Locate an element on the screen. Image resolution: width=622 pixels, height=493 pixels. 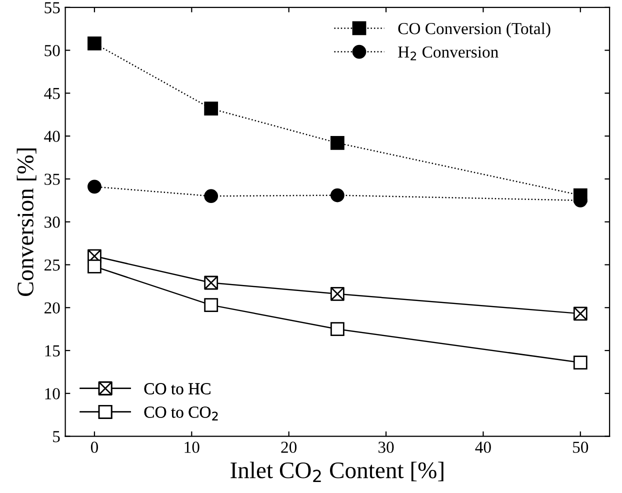
x-tick-label: 30 is located at coordinates (386, 447).